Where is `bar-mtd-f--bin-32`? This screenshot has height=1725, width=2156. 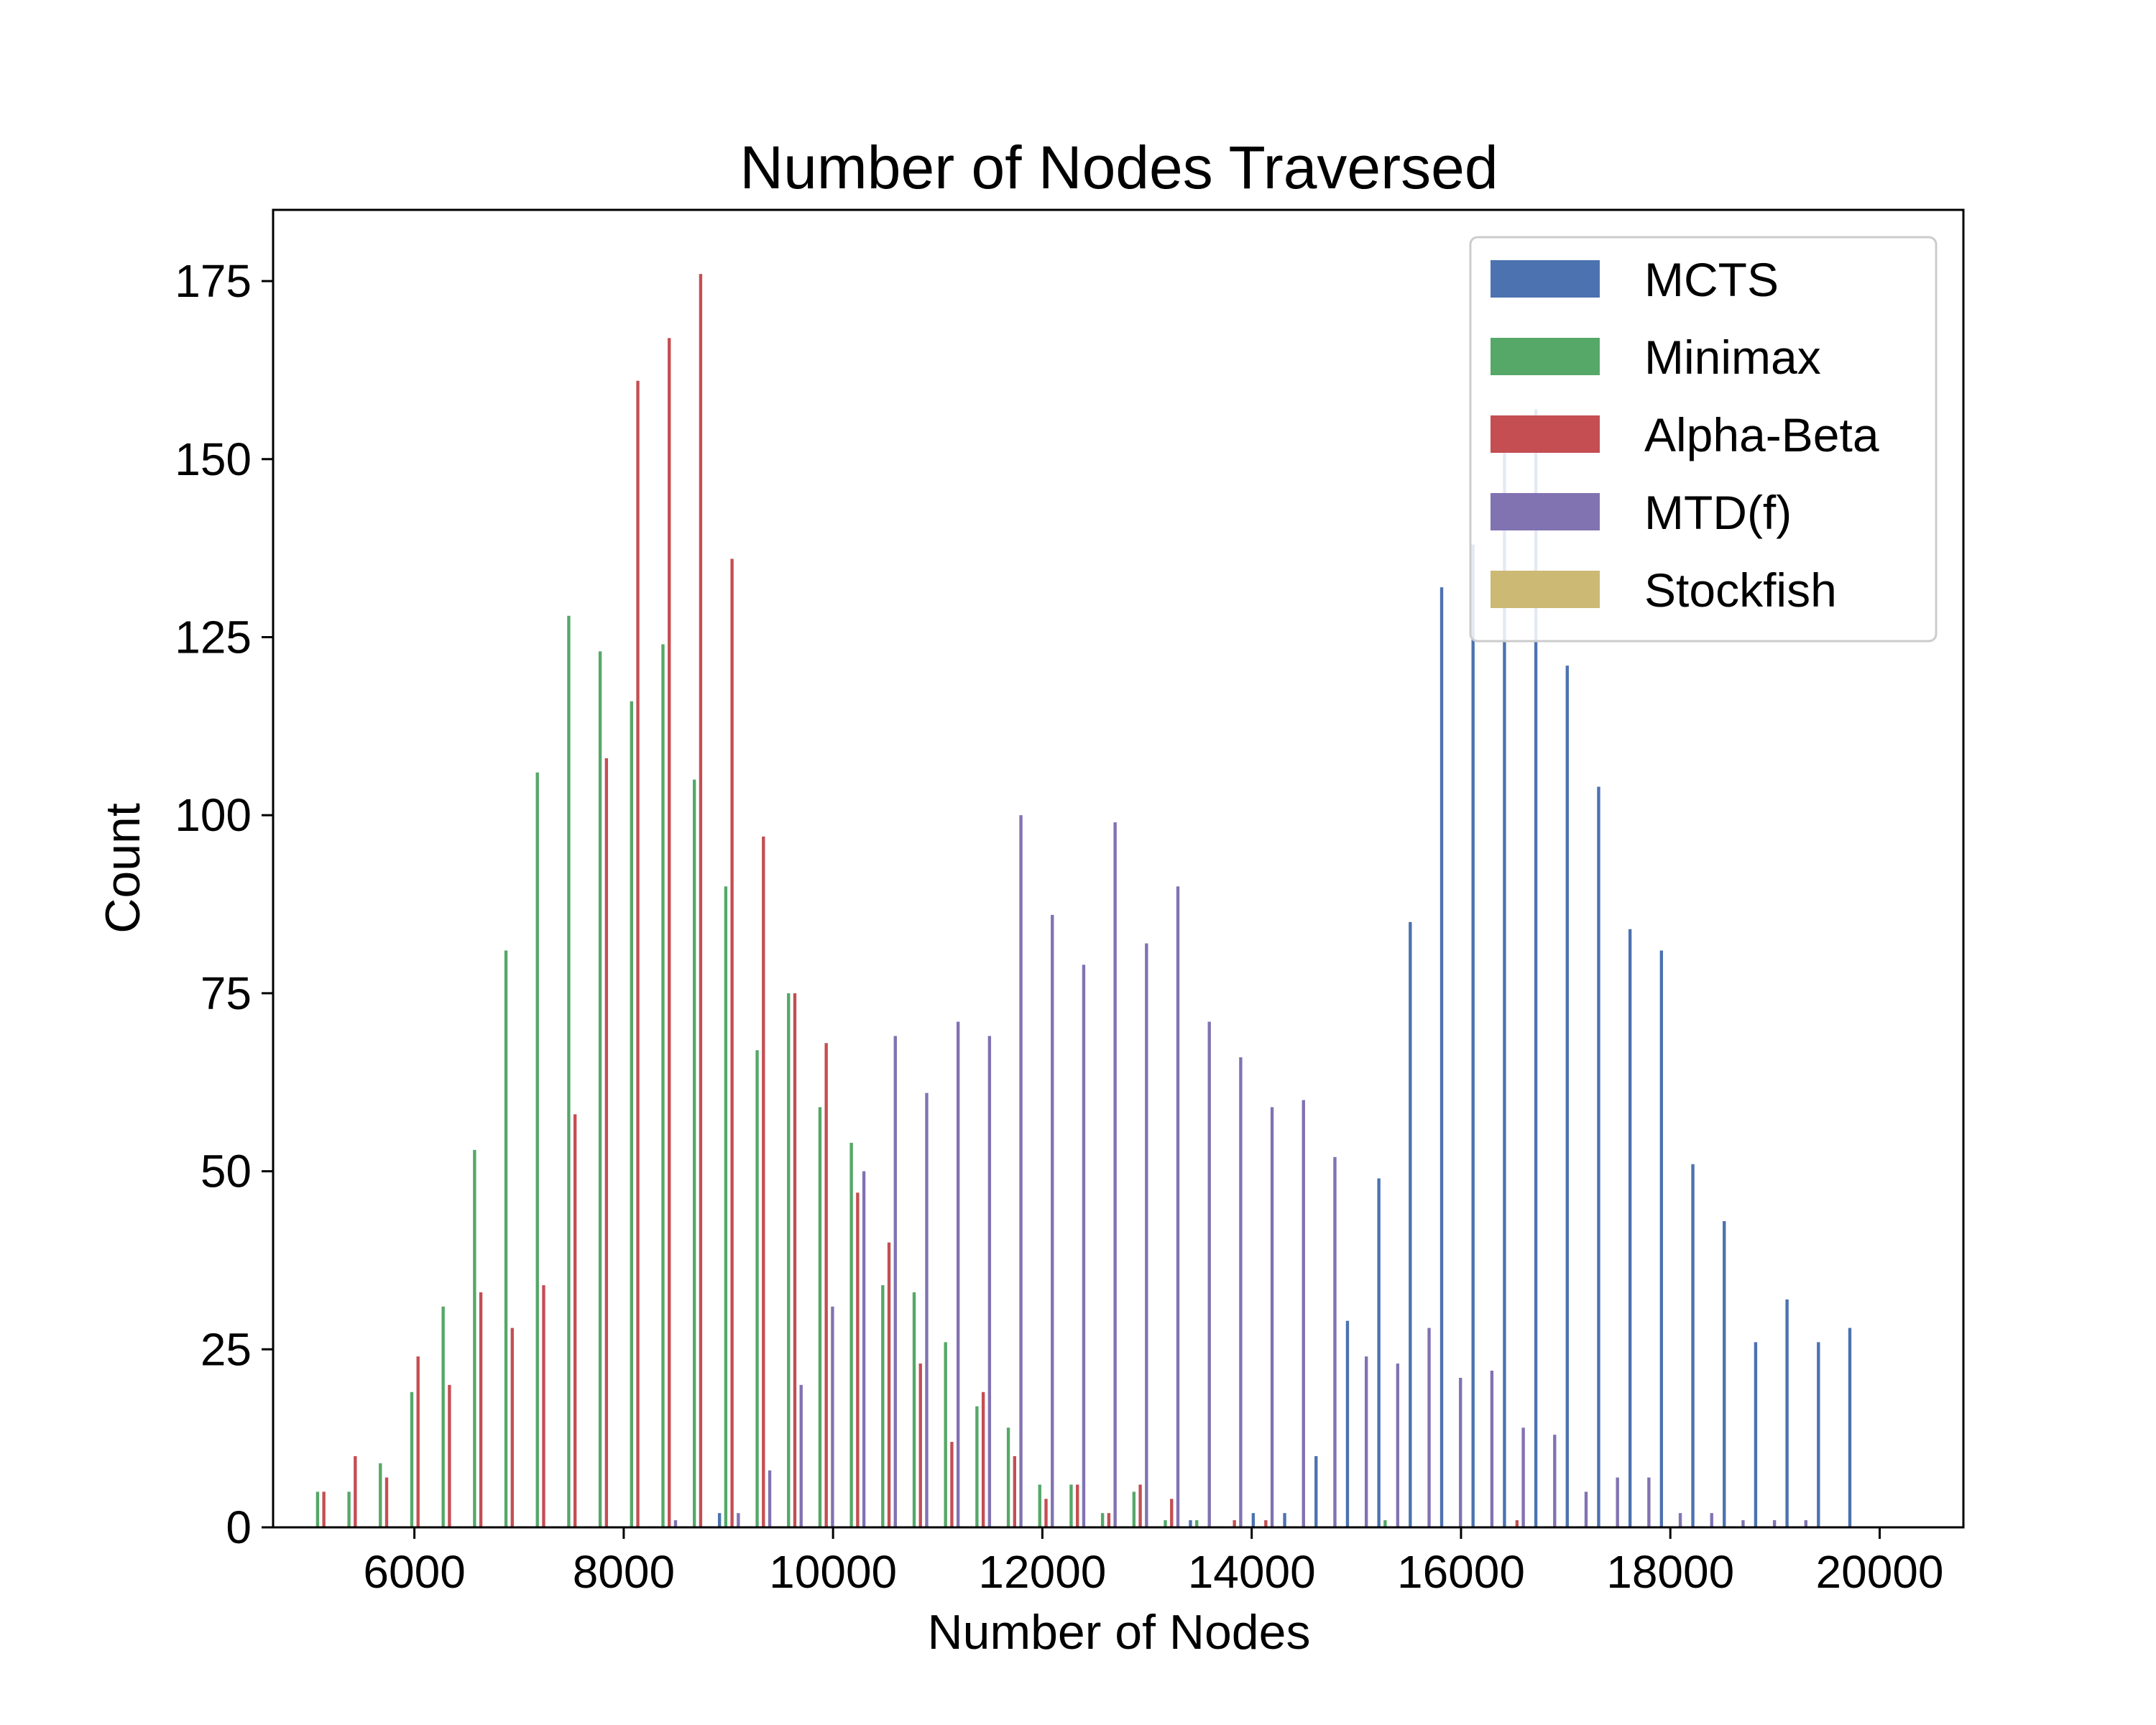
bar-mtd-f--bin-32 is located at coordinates (1335, 1341).